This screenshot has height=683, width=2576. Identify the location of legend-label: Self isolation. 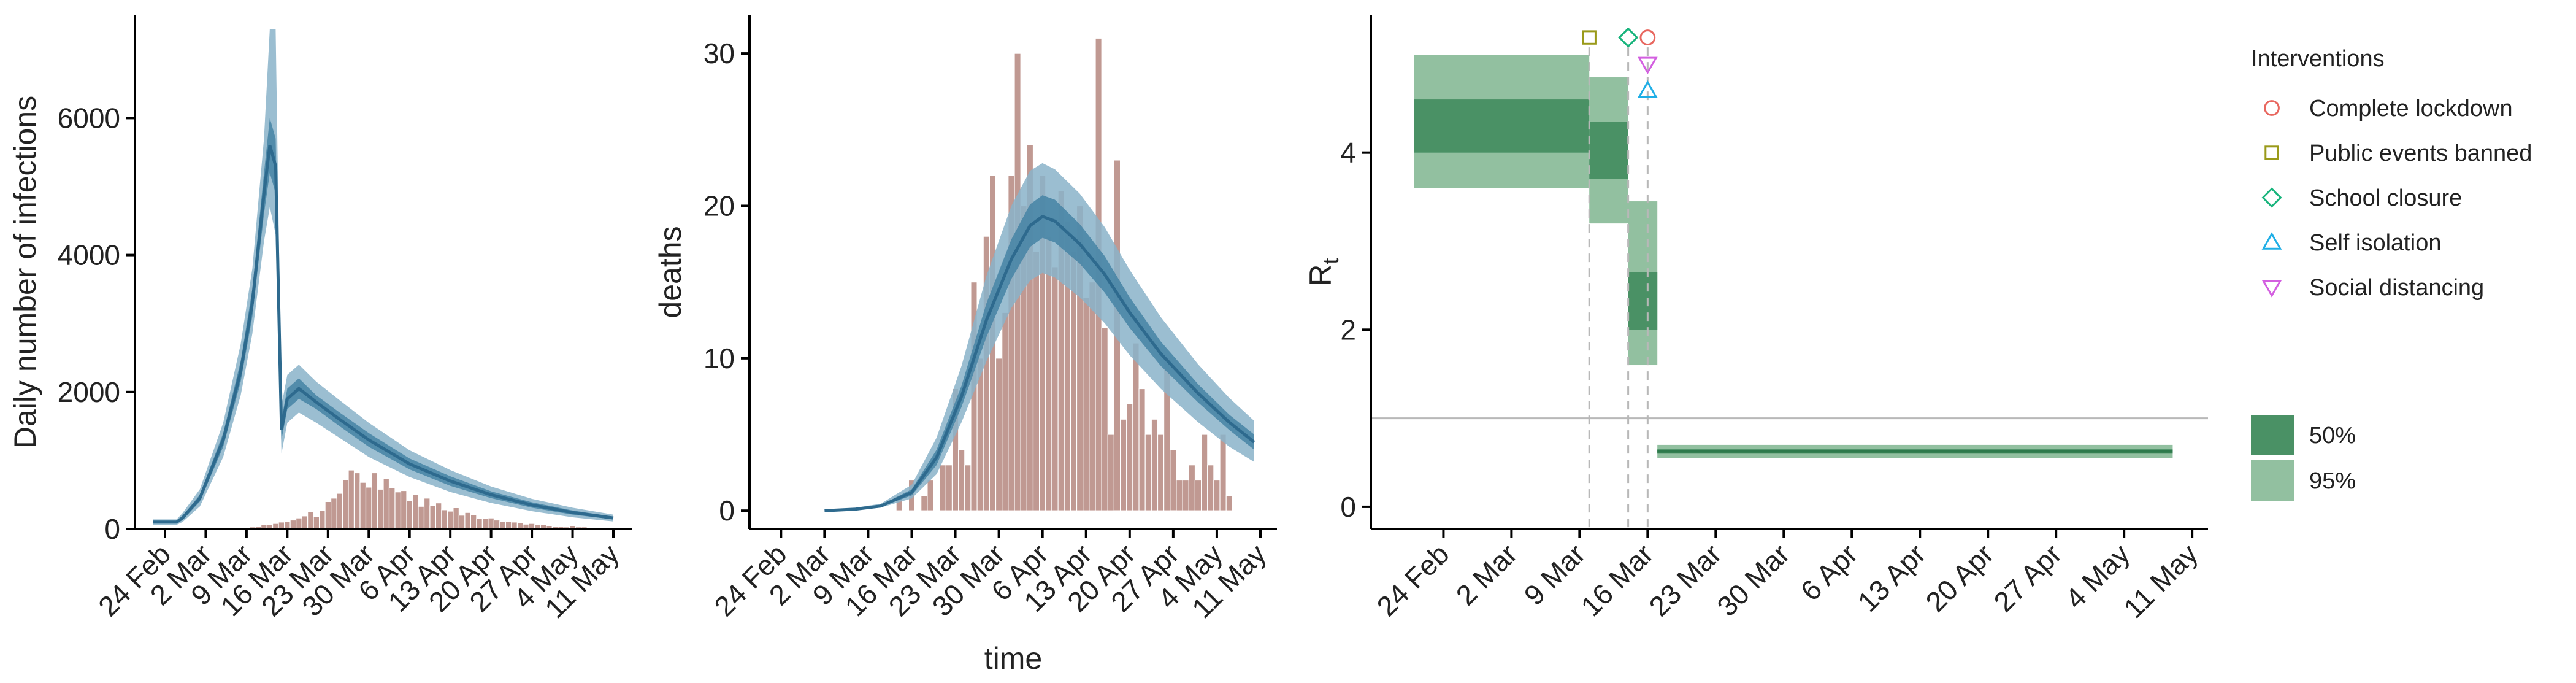
(2375, 243).